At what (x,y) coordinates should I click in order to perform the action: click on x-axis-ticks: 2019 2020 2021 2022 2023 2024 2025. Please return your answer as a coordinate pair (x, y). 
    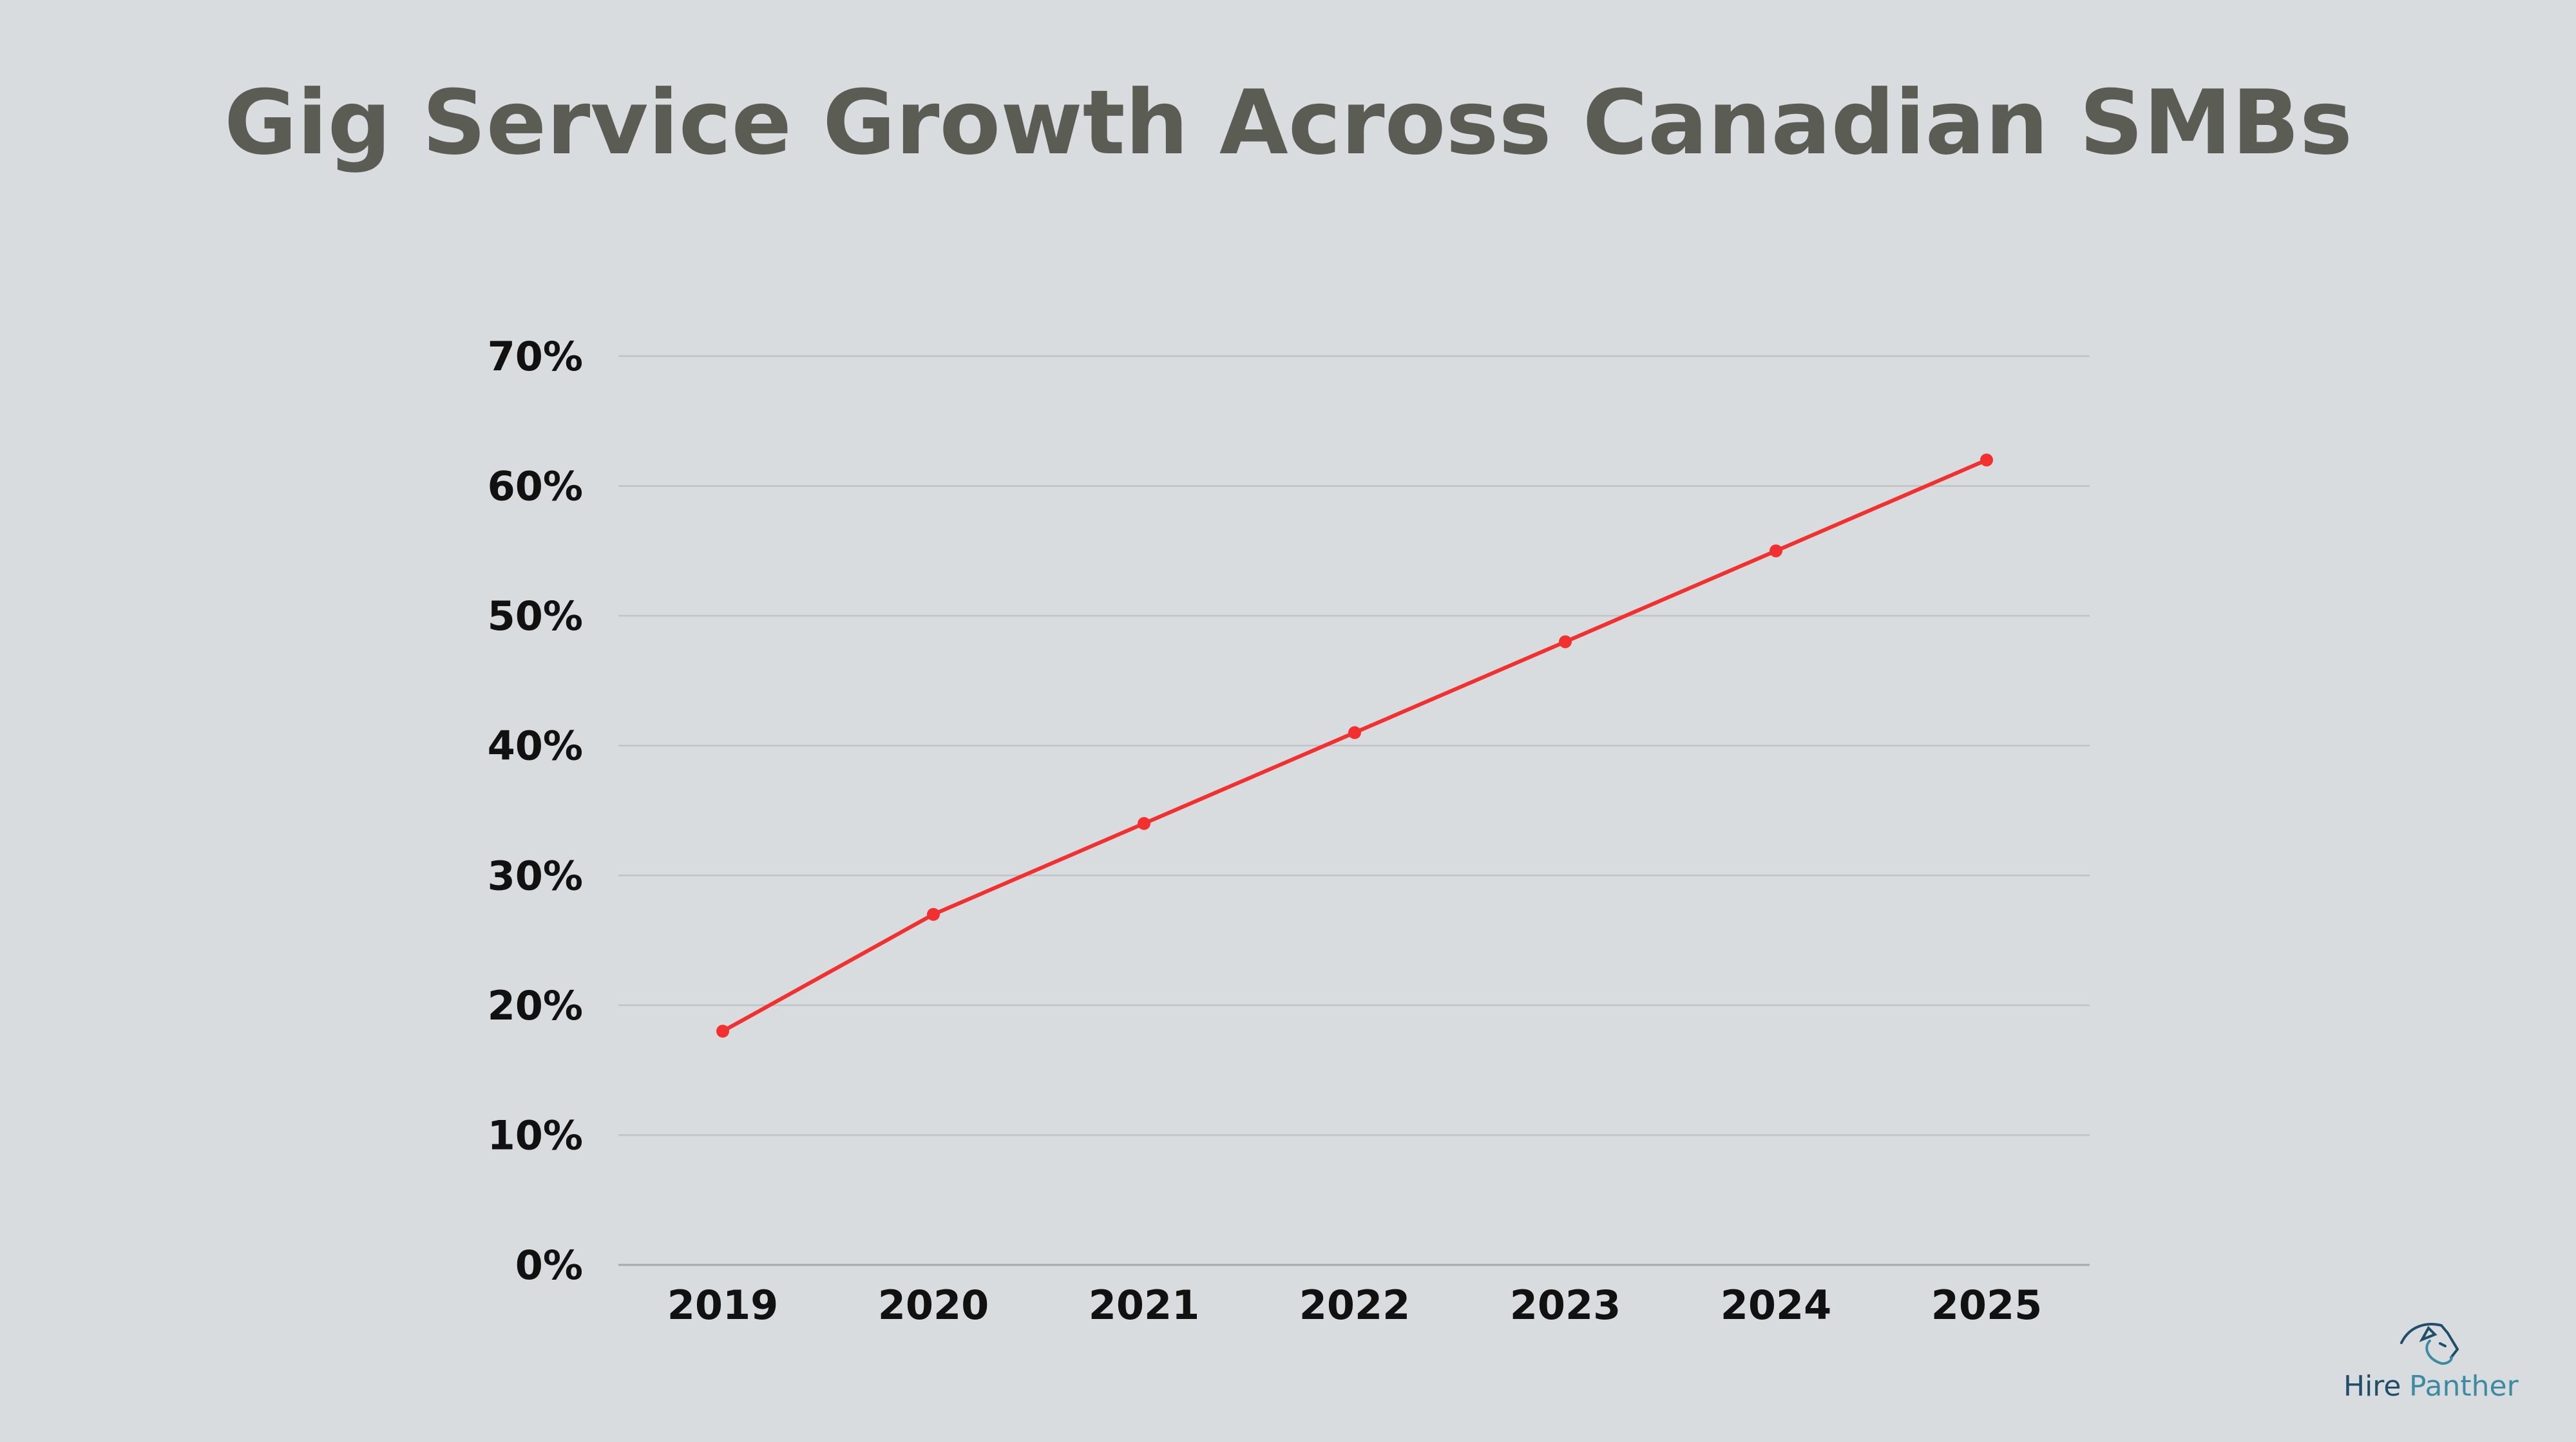
    Looking at the image, I should click on (1355, 1305).